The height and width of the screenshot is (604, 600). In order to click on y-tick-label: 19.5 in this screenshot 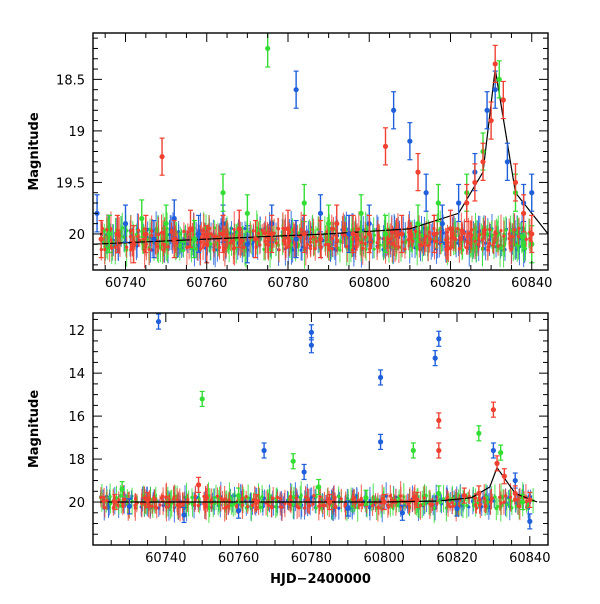, I will do `click(70, 183)`.